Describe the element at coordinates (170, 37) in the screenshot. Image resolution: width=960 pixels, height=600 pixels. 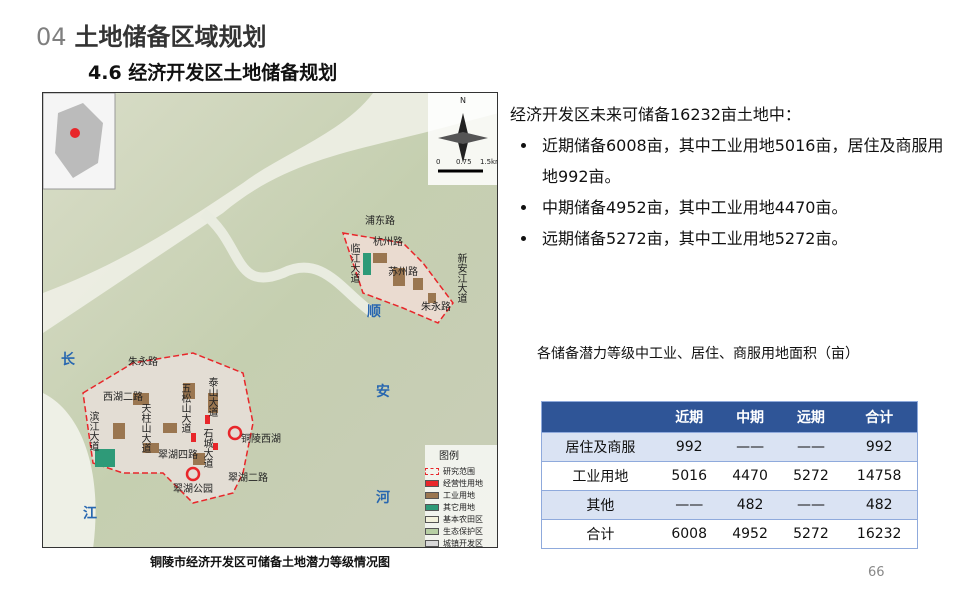
I see `section-title: 土地储备区域规划` at that location.